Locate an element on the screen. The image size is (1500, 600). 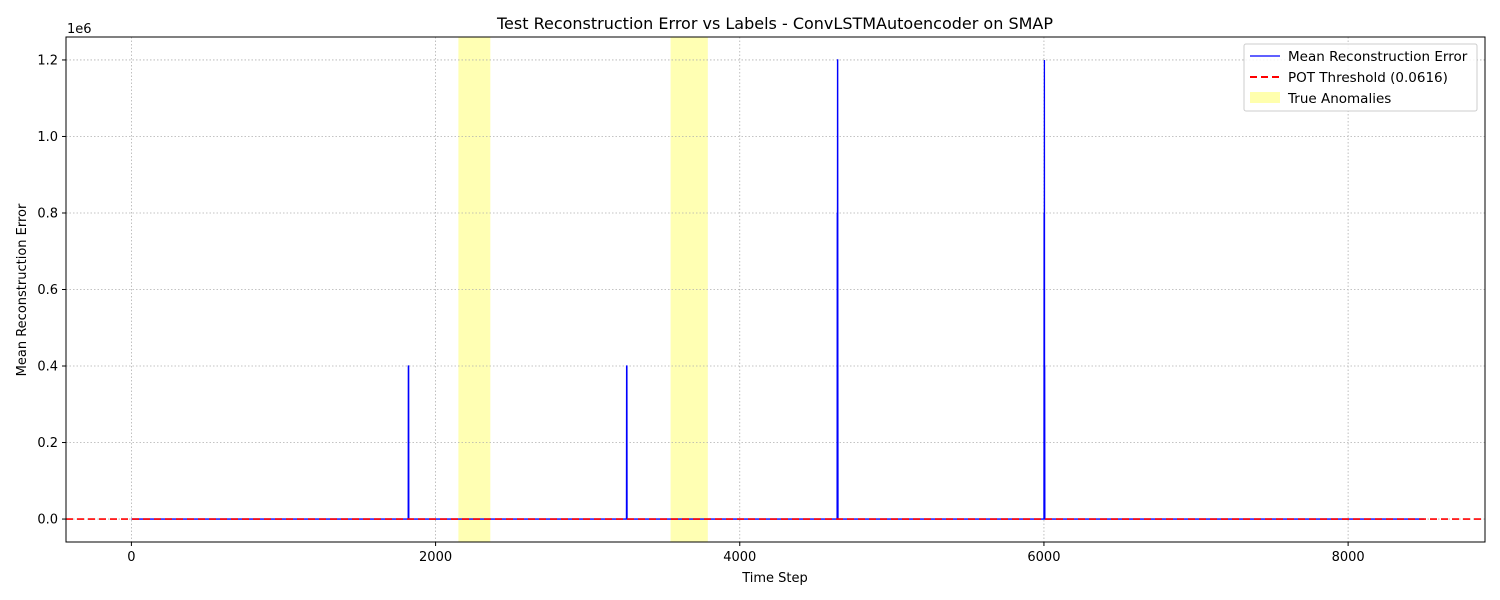
legend-box is located at coordinates (1360, 77).